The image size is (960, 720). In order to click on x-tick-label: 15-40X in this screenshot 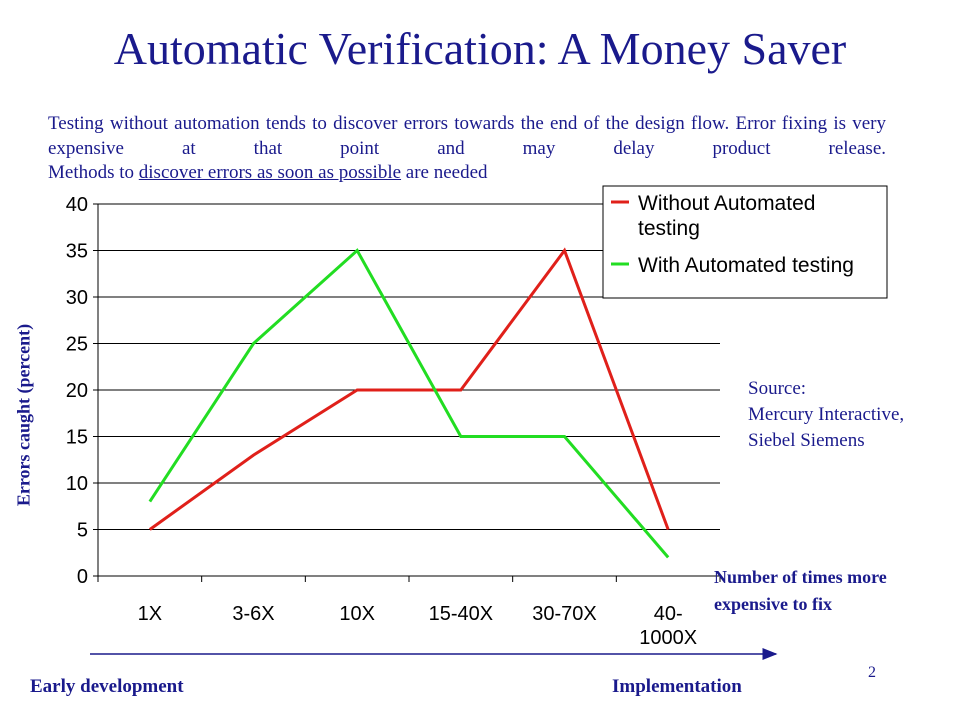, I will do `click(461, 614)`.